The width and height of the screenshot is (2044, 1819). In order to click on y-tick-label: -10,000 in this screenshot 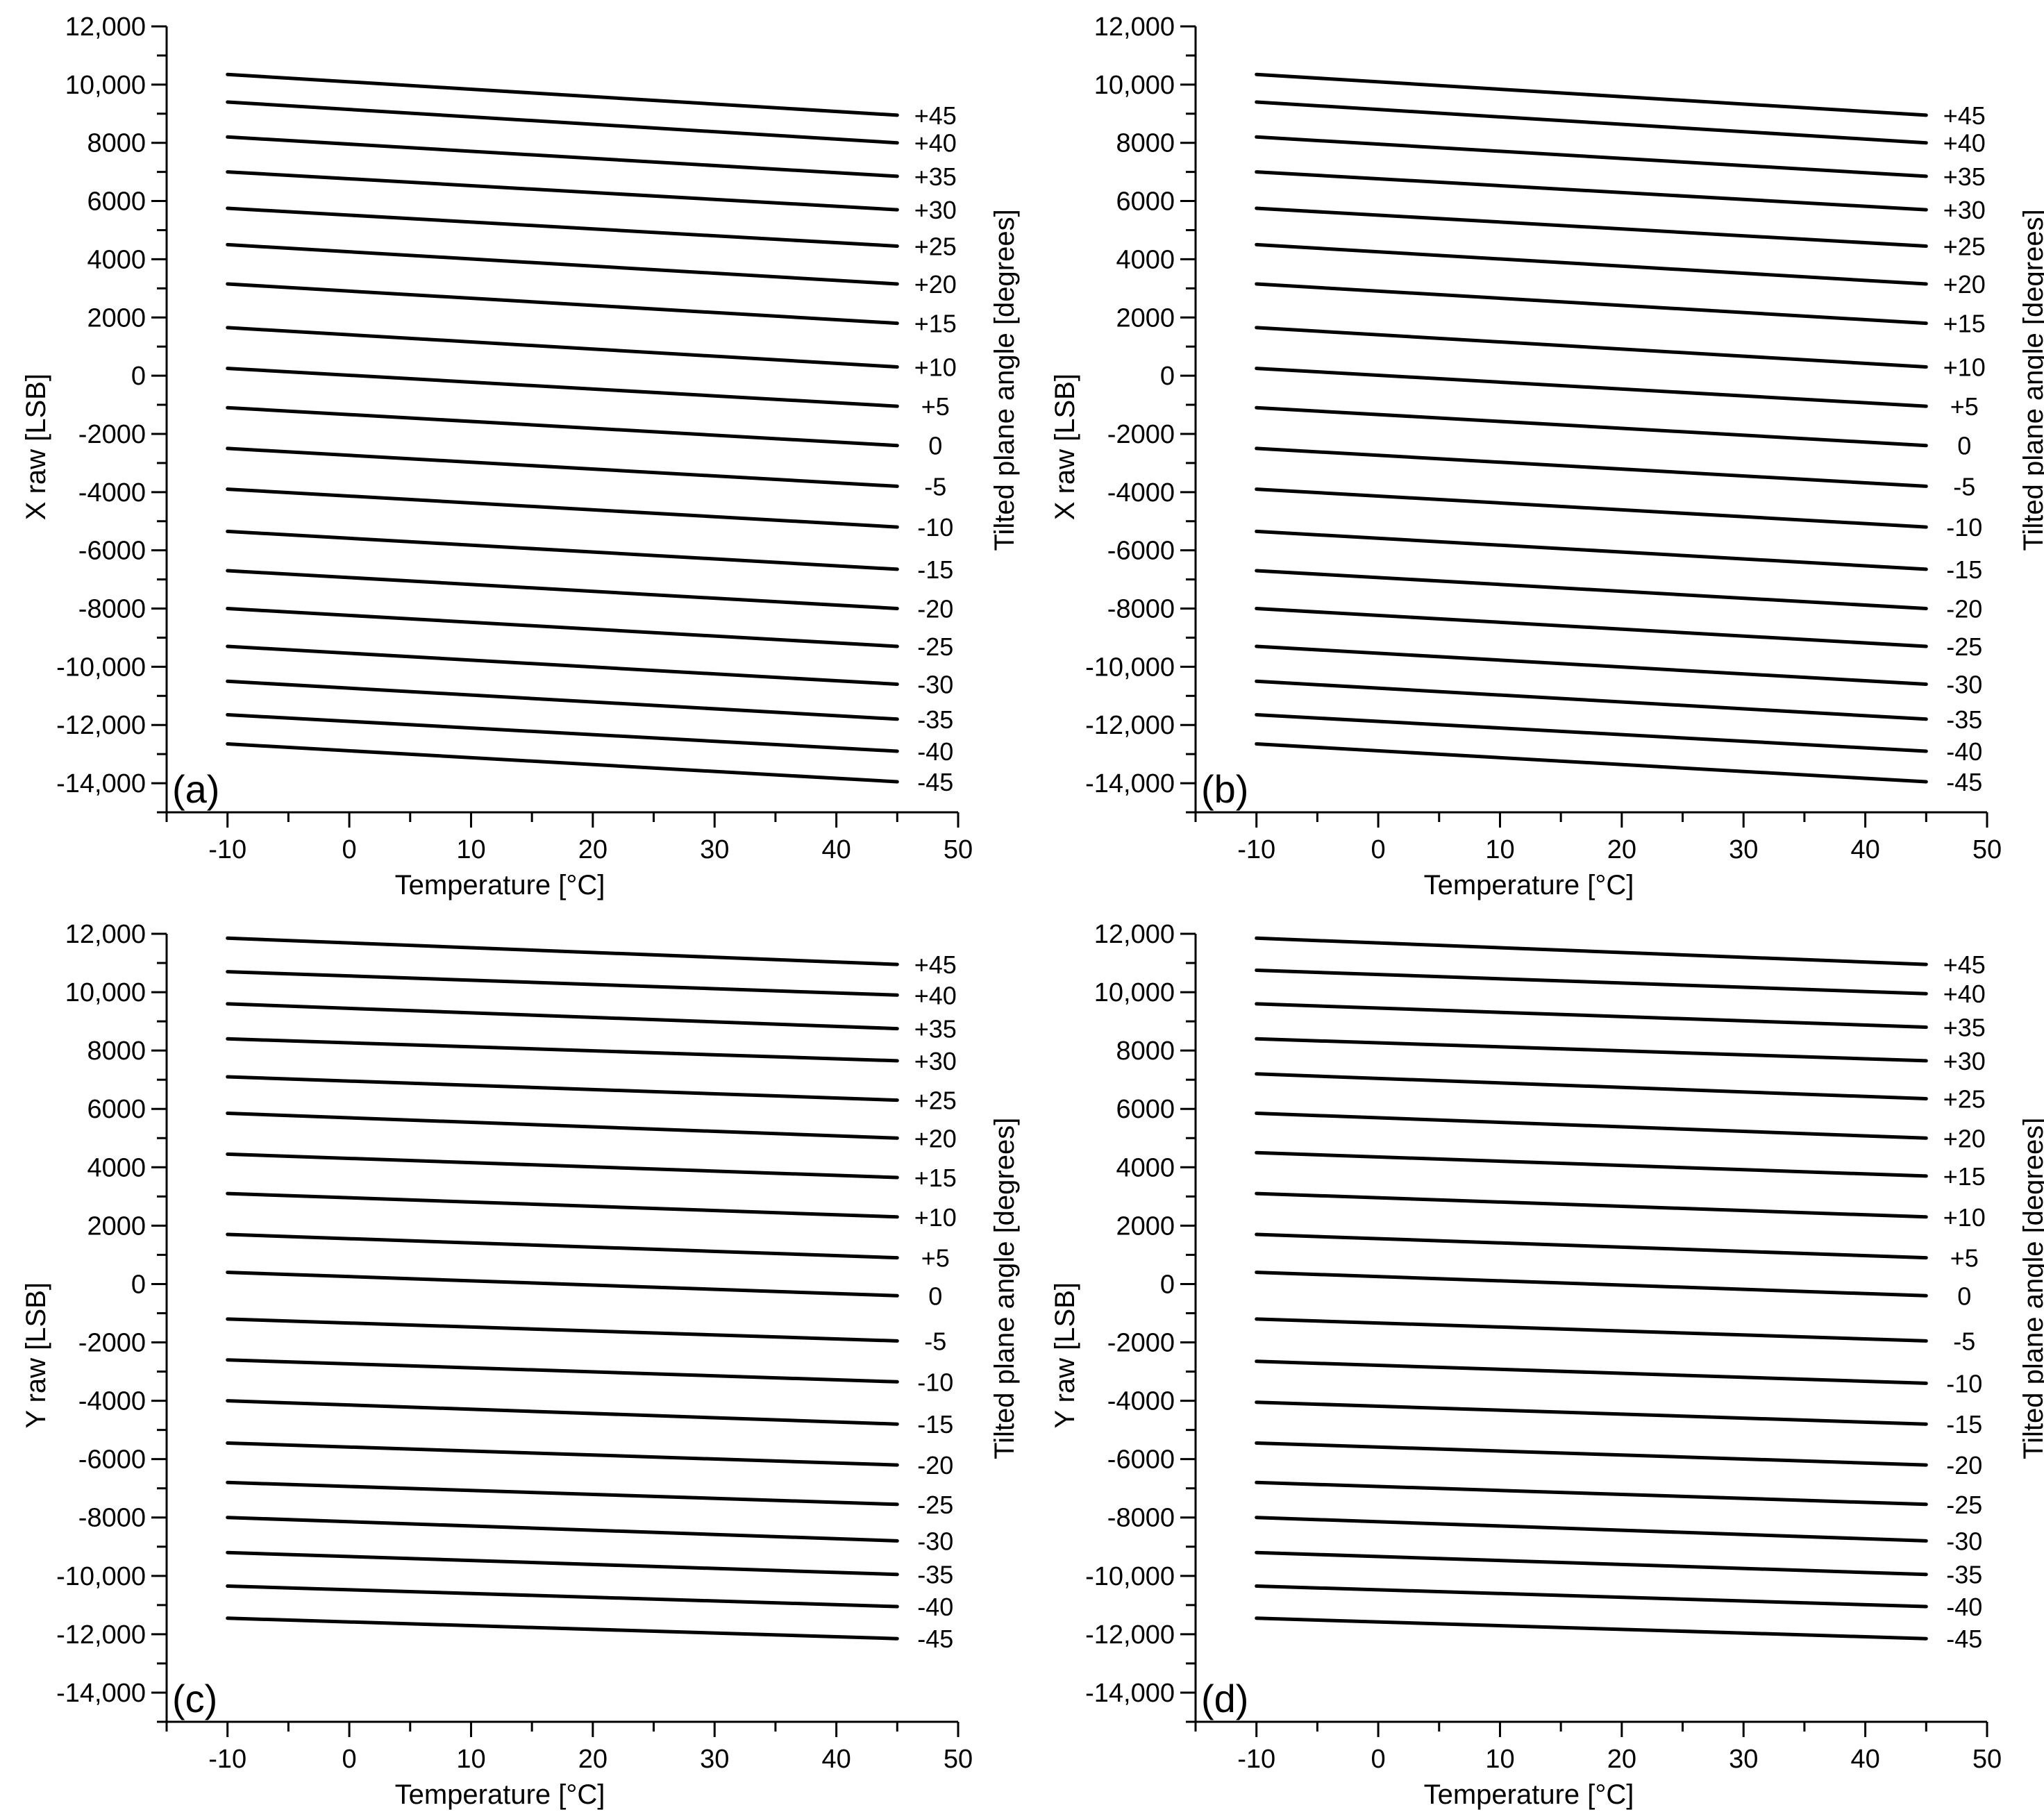, I will do `click(101, 1576)`.